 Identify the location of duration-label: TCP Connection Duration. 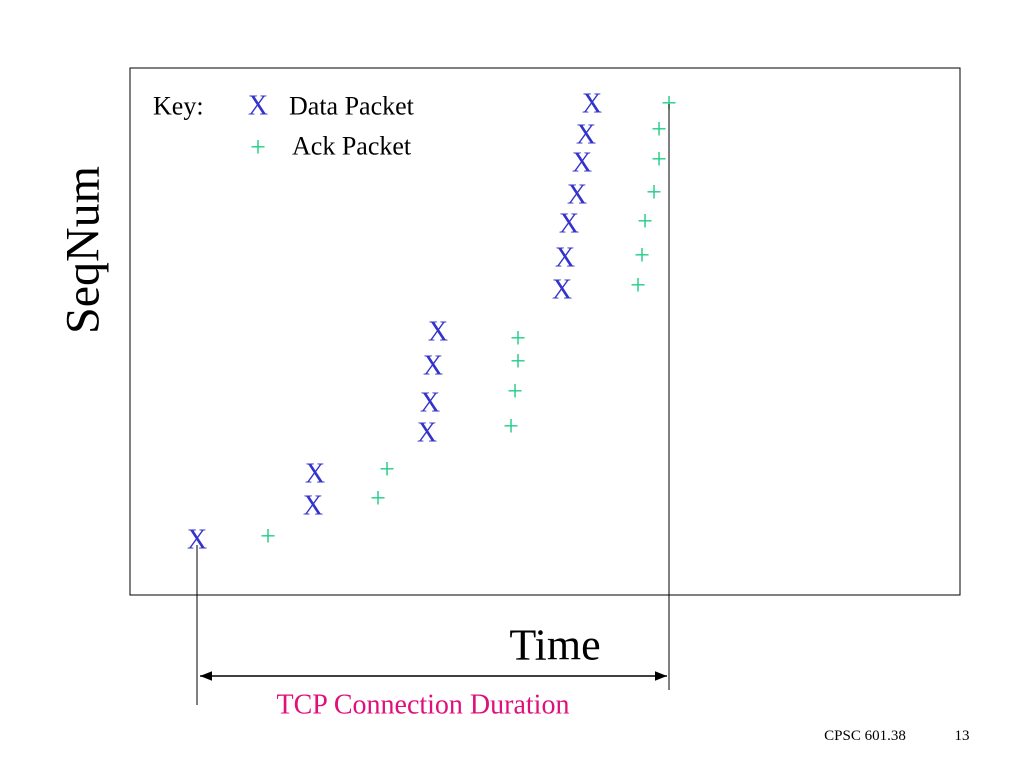
(423, 705).